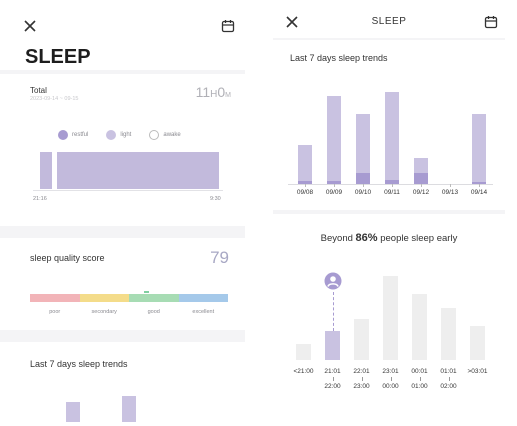  Describe the element at coordinates (392, 192) in the screenshot. I see `trend-date-label: 09/11` at that location.